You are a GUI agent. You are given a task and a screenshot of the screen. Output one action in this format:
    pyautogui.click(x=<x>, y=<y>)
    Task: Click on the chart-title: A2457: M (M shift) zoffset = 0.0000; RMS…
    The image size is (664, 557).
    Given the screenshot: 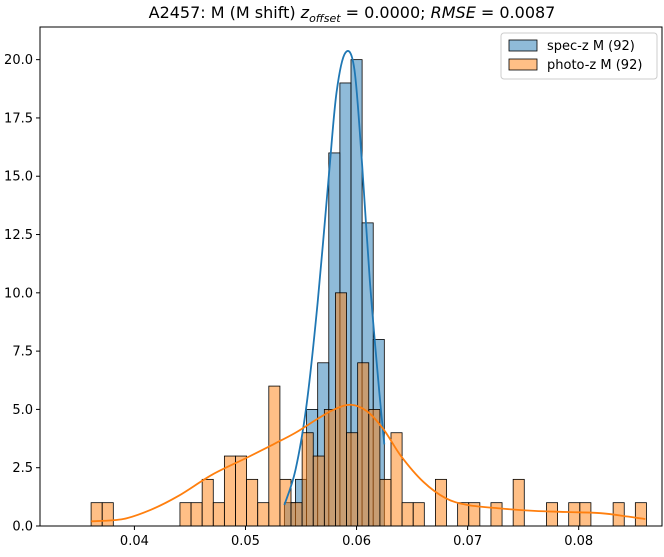 What is the action you would take?
    pyautogui.click(x=352, y=14)
    